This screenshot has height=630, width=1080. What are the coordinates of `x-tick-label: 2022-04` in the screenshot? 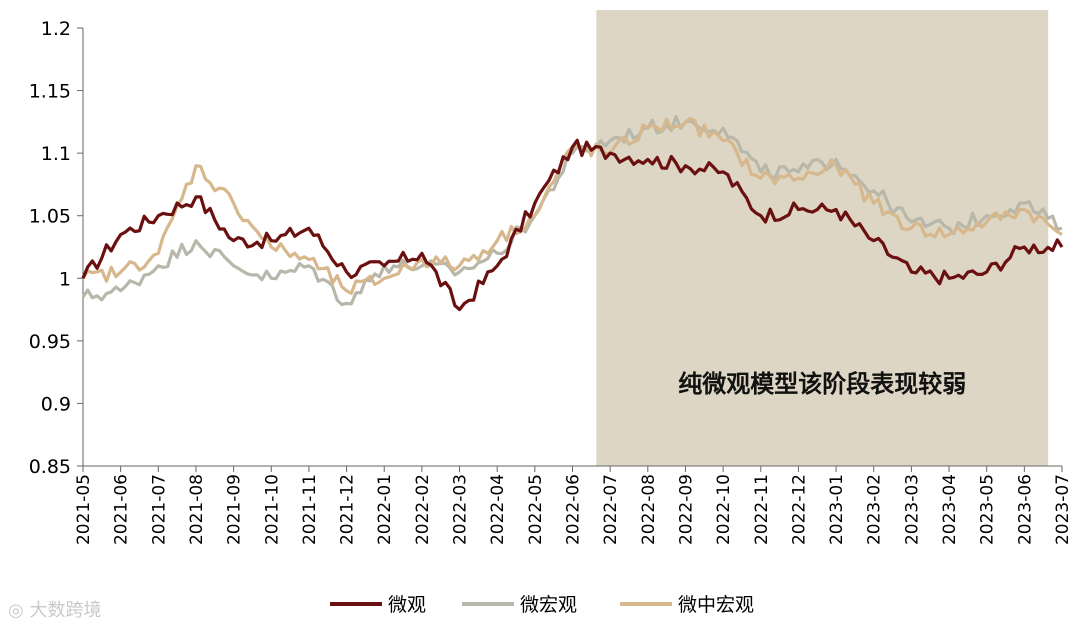 It's located at (498, 509).